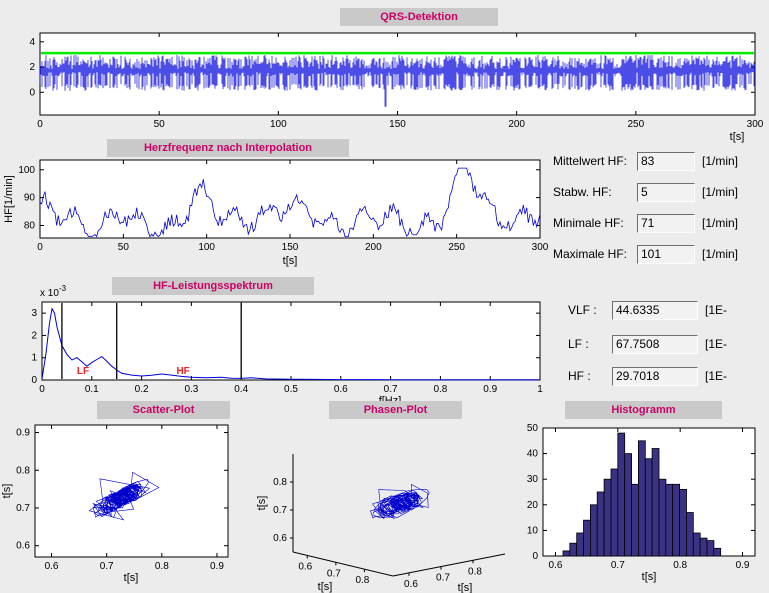  I want to click on stat-min-label: Minimale HF:, so click(588, 223).